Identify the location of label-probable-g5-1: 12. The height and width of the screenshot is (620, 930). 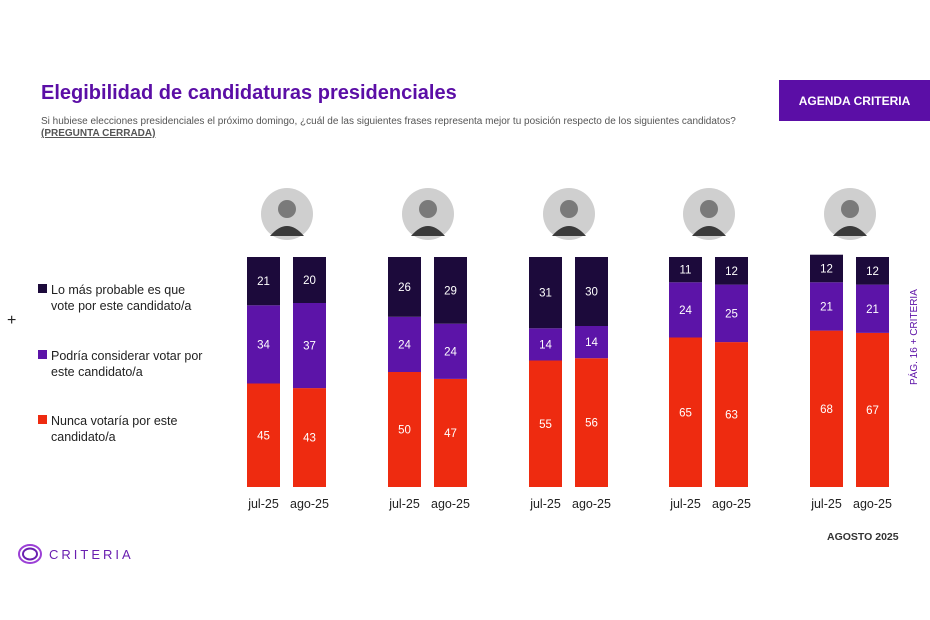
(826, 270).